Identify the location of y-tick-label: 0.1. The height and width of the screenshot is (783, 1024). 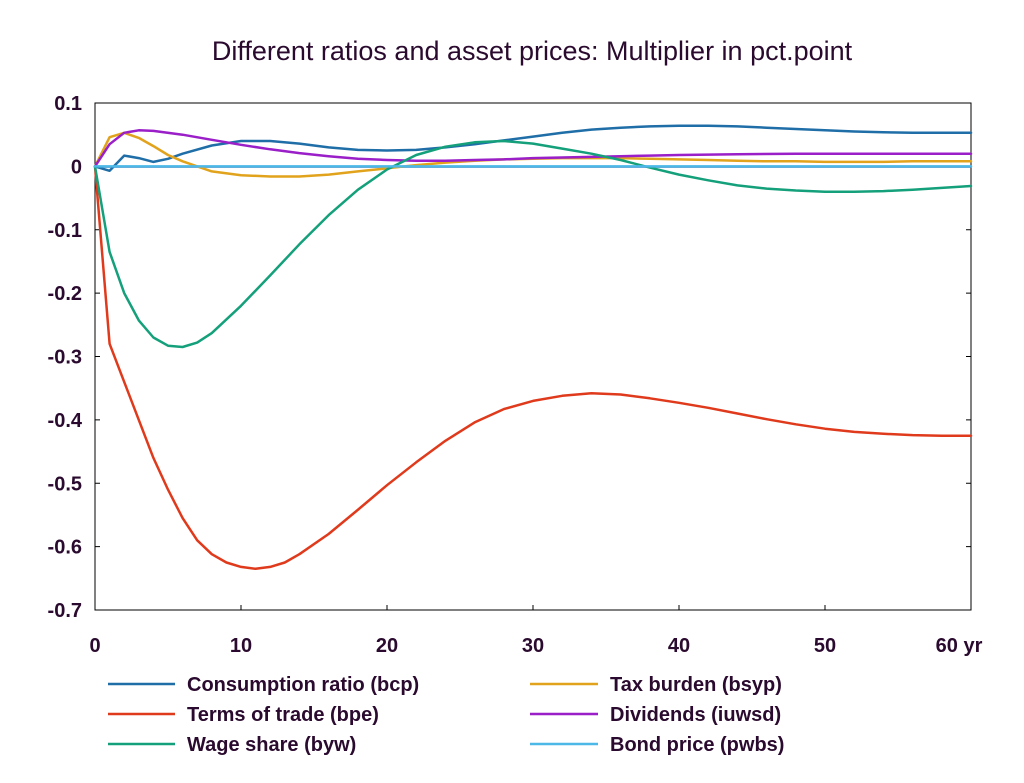
(68, 104).